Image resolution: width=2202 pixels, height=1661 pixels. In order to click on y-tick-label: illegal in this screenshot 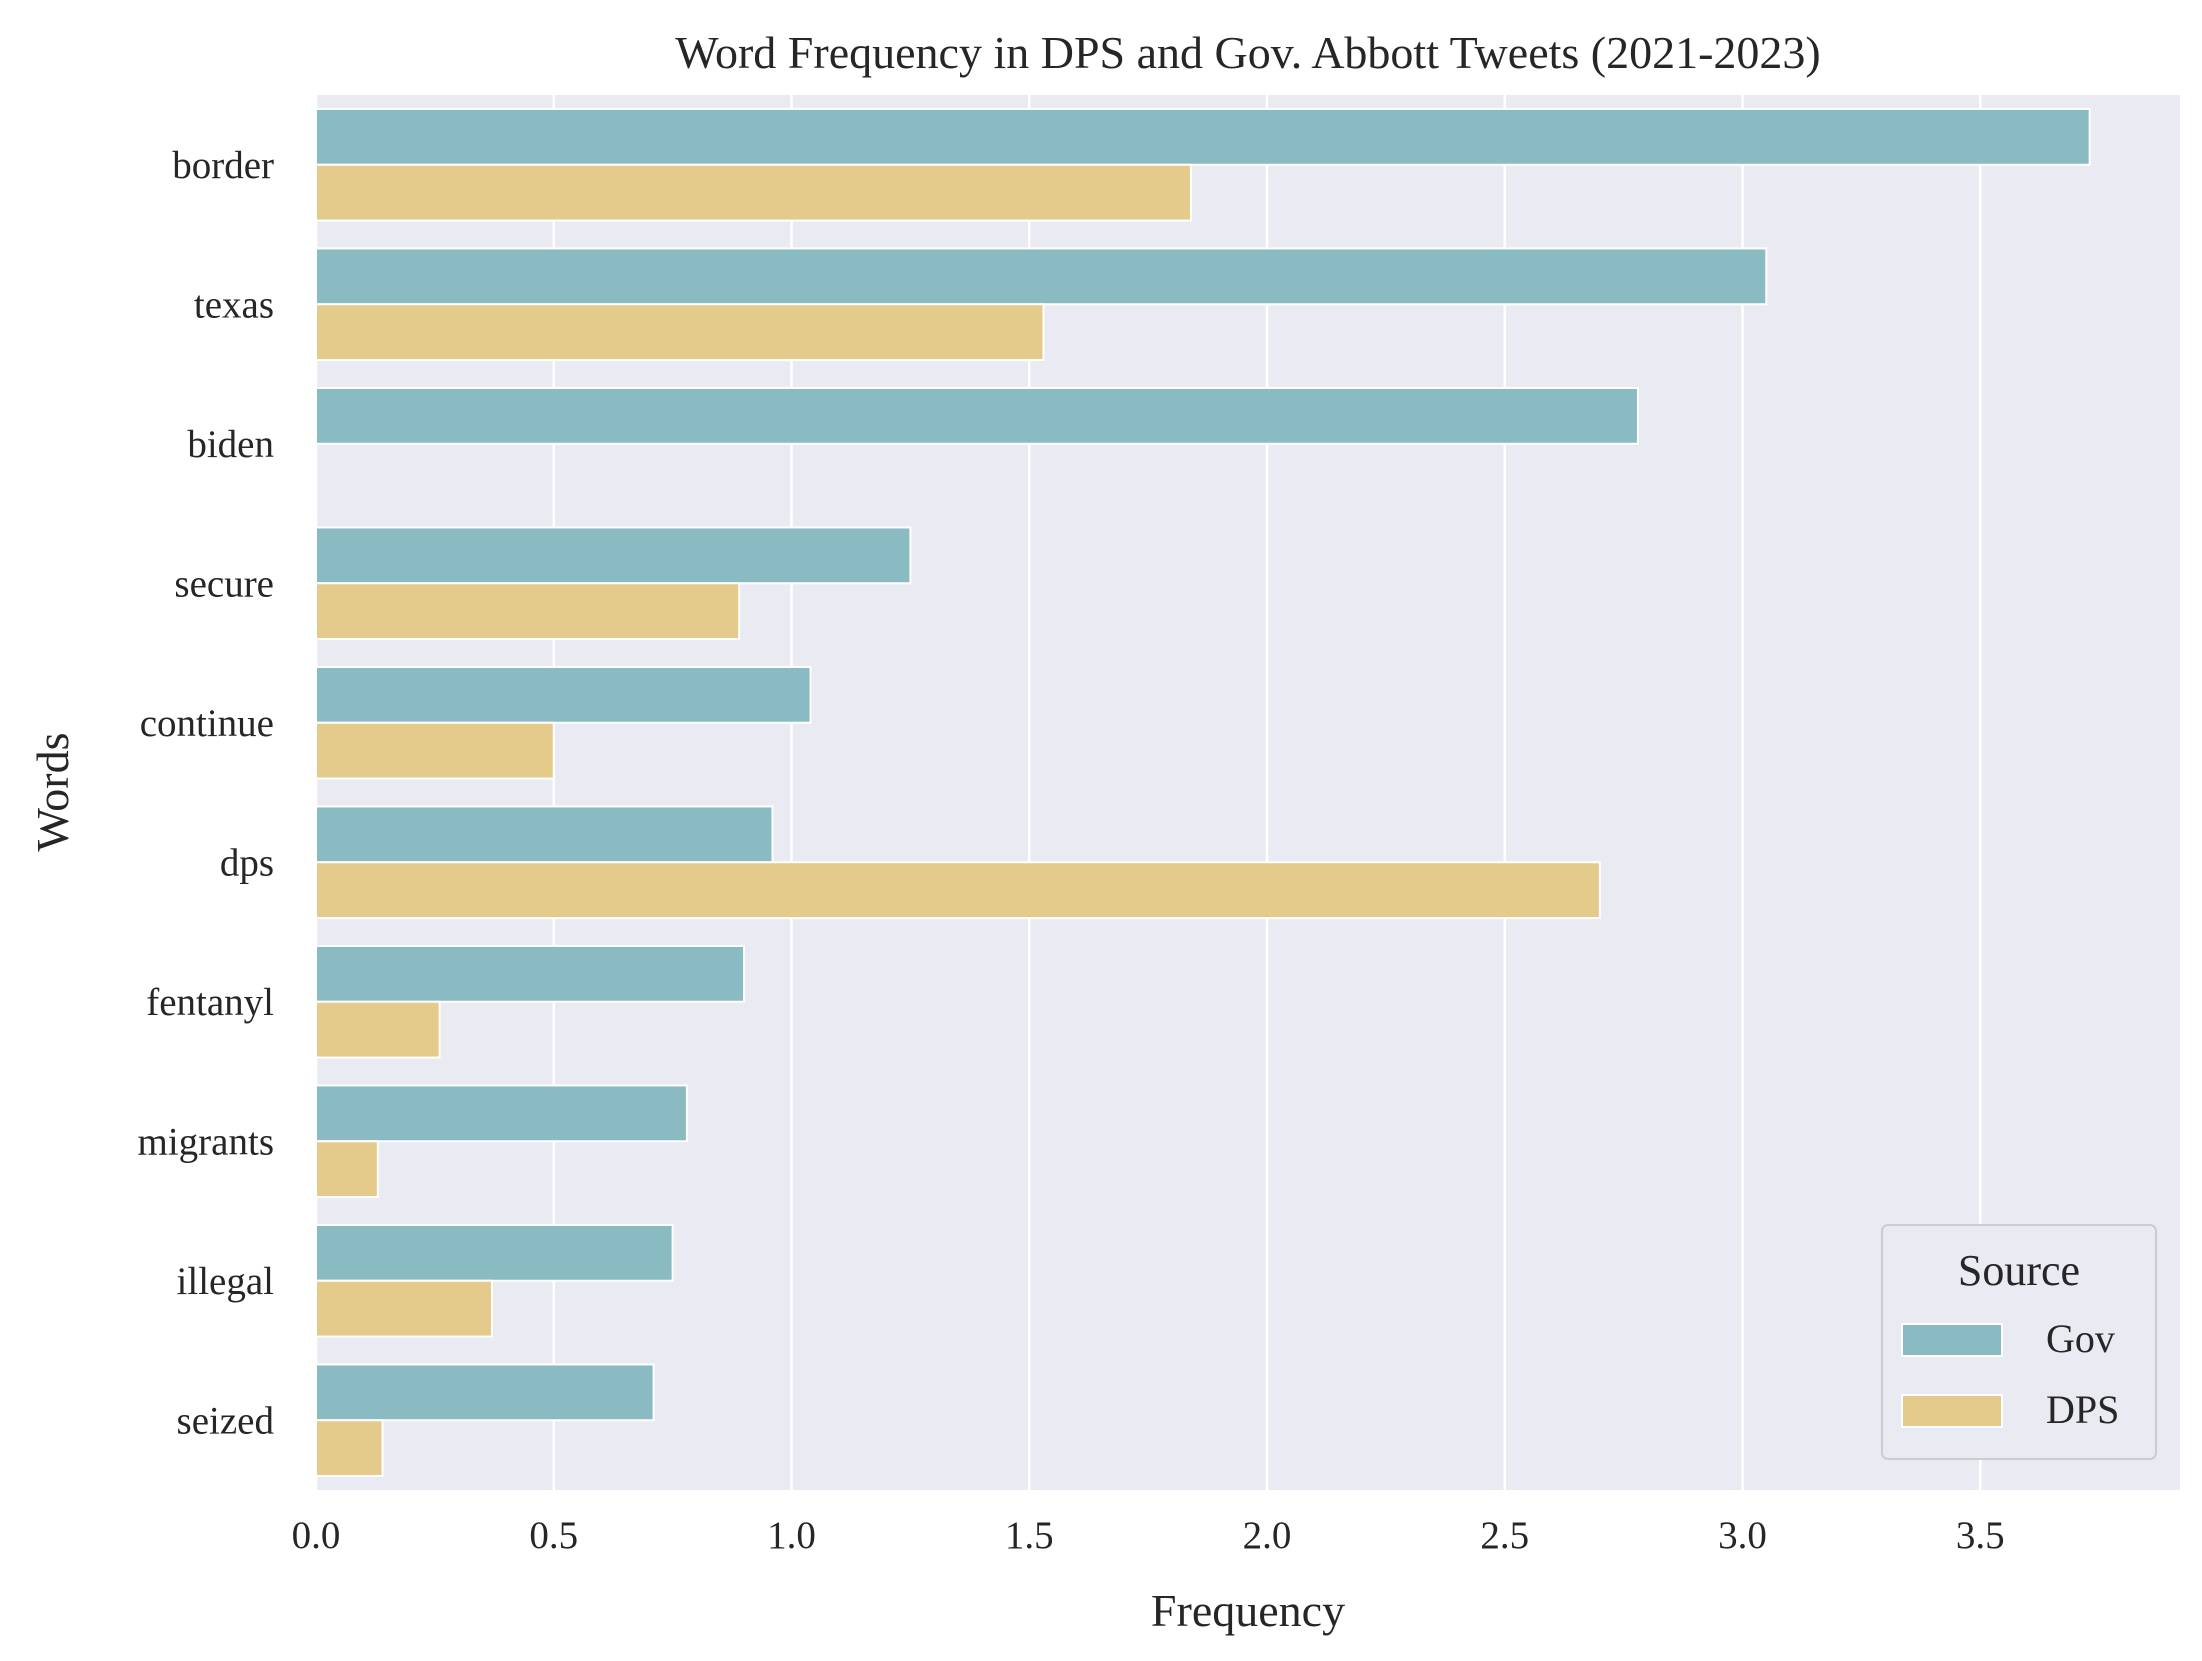, I will do `click(226, 1281)`.